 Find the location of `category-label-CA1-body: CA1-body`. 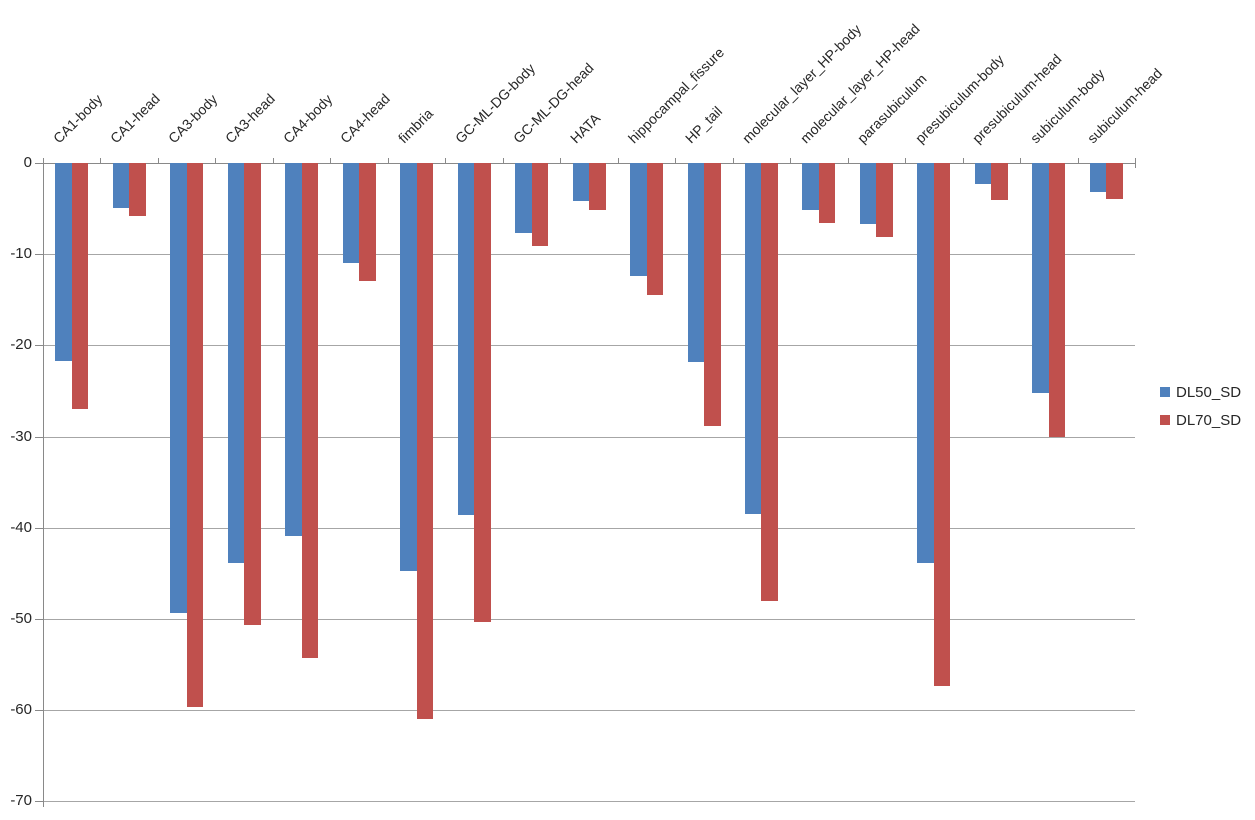

category-label-CA1-body: CA1-body is located at coordinates (77, 118).